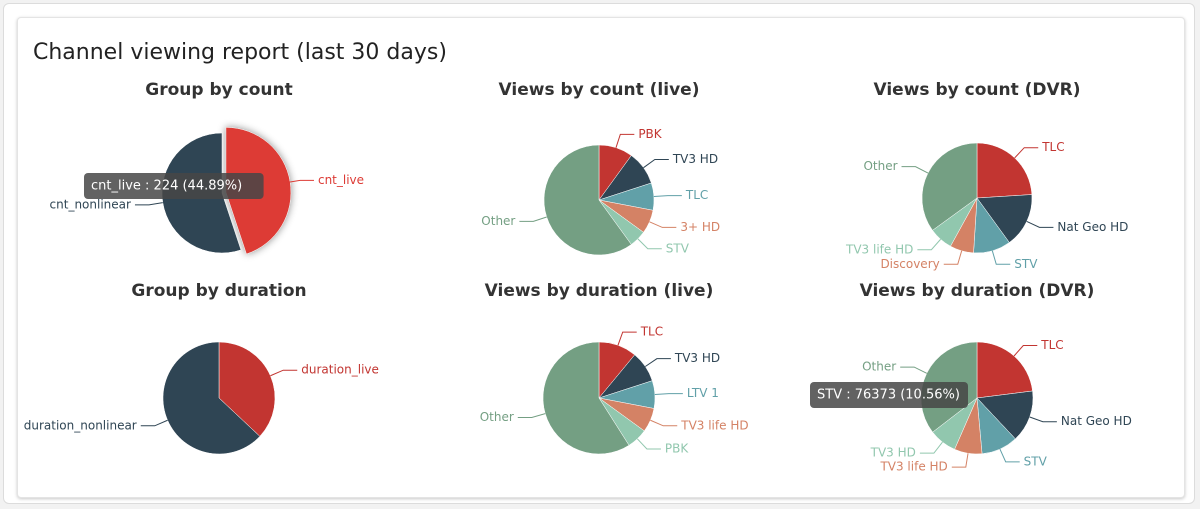  Describe the element at coordinates (80, 425) in the screenshot. I see `slice-label-duration-nonlinear: duration_nonlinear` at that location.